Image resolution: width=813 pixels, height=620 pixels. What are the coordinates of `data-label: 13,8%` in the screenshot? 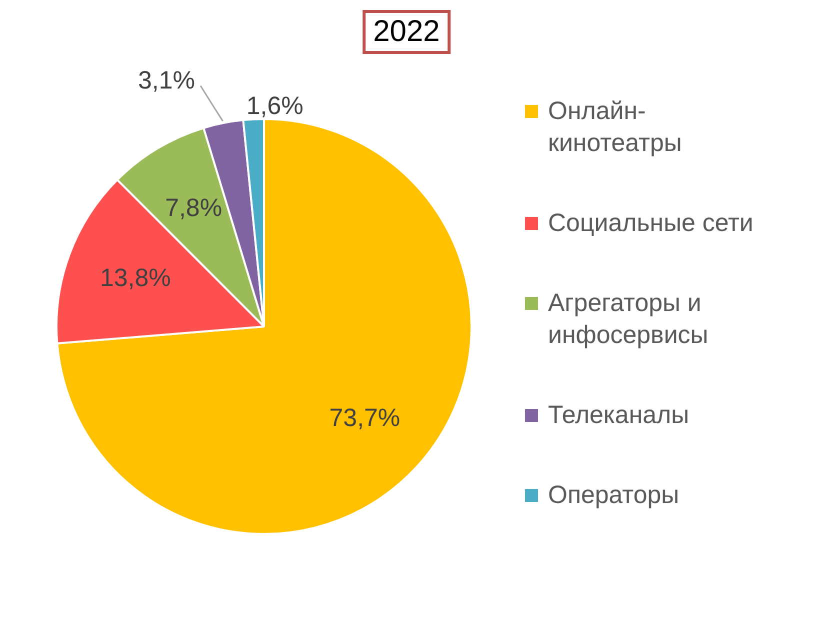 It's located at (135, 278).